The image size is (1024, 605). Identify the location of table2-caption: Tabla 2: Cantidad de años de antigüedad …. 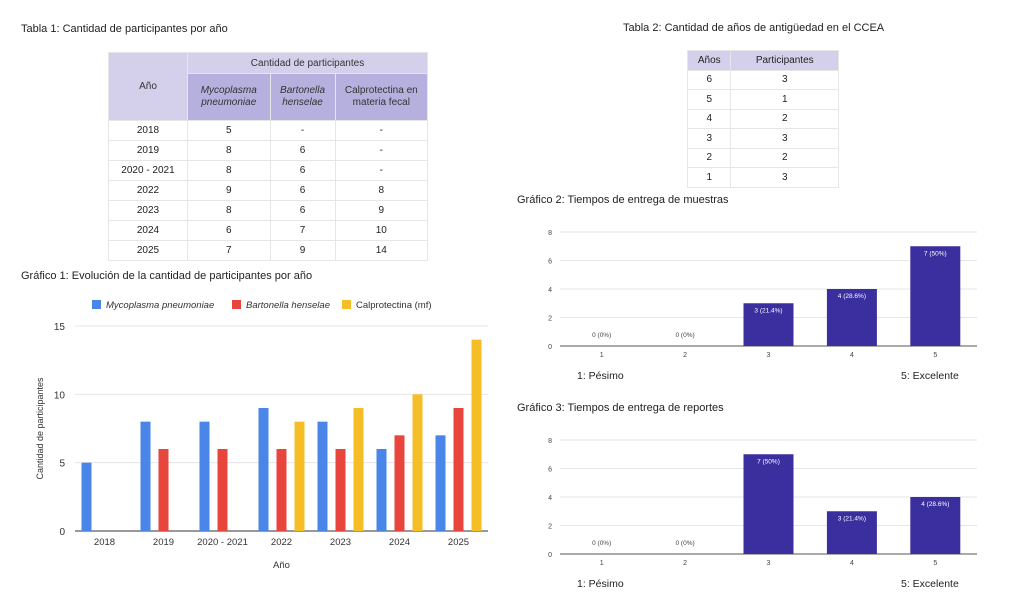
(754, 28).